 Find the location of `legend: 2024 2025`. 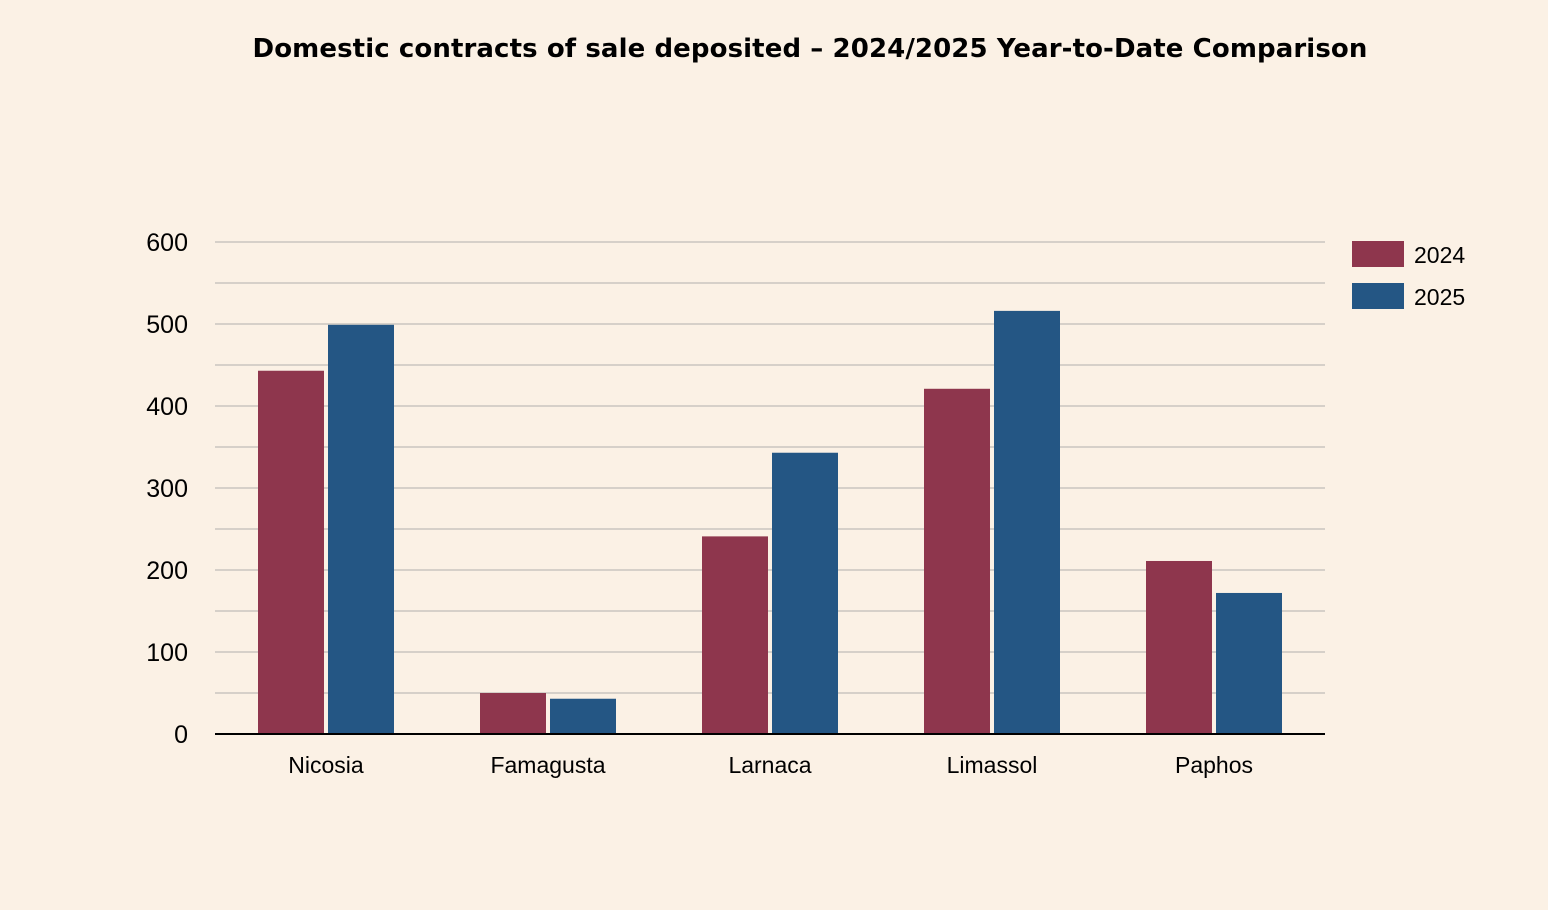

legend: 2024 2025 is located at coordinates (1408, 275).